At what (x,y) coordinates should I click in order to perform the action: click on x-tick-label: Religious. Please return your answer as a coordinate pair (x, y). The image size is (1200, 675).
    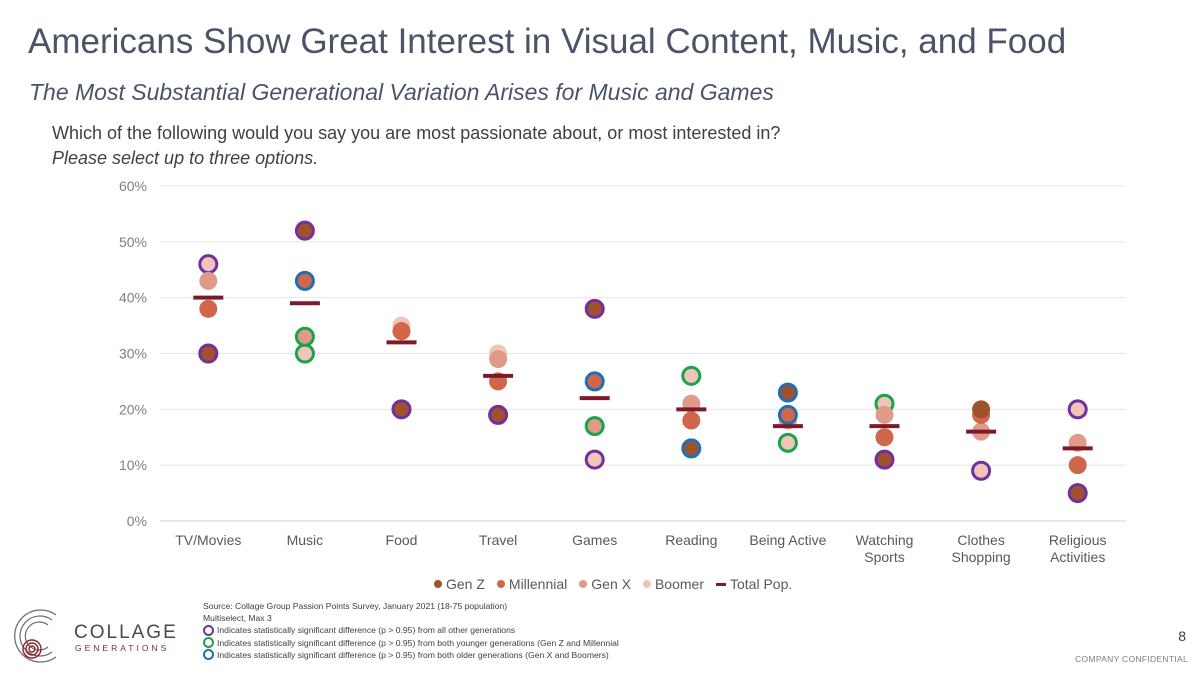
    Looking at the image, I should click on (1078, 540).